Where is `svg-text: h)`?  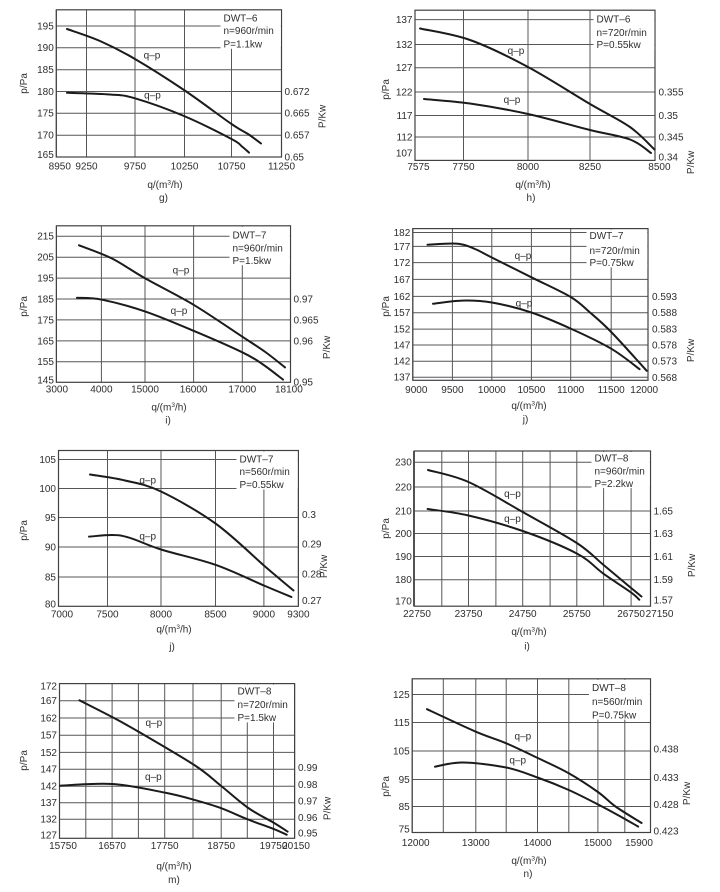 svg-text: h) is located at coordinates (531, 198).